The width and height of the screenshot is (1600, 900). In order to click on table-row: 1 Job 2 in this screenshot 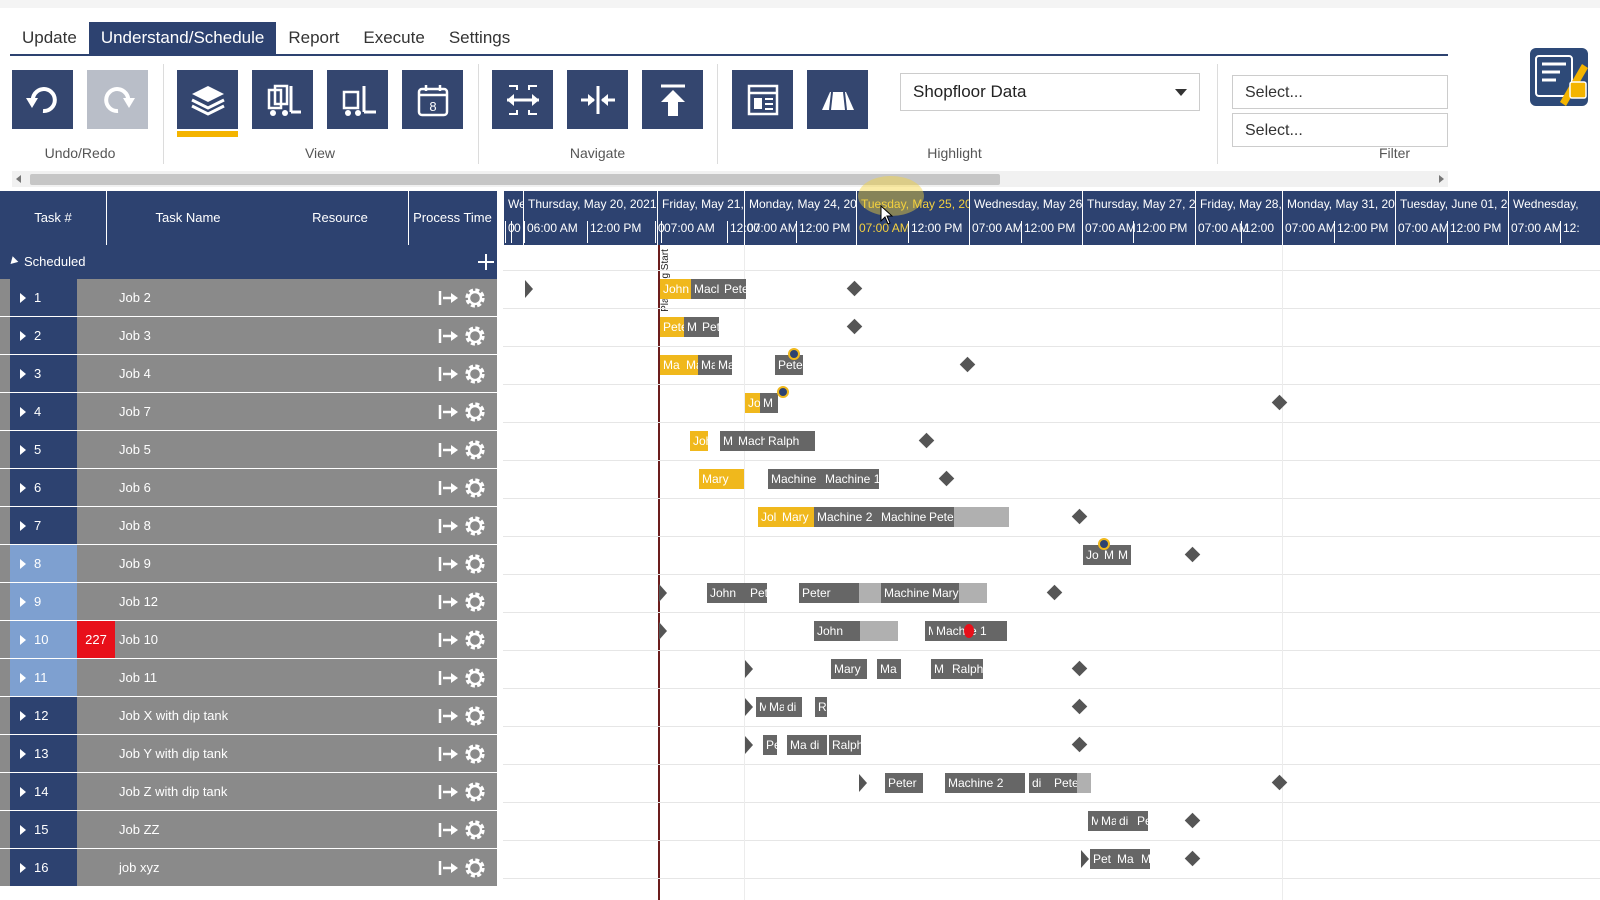, I will do `click(248, 298)`.